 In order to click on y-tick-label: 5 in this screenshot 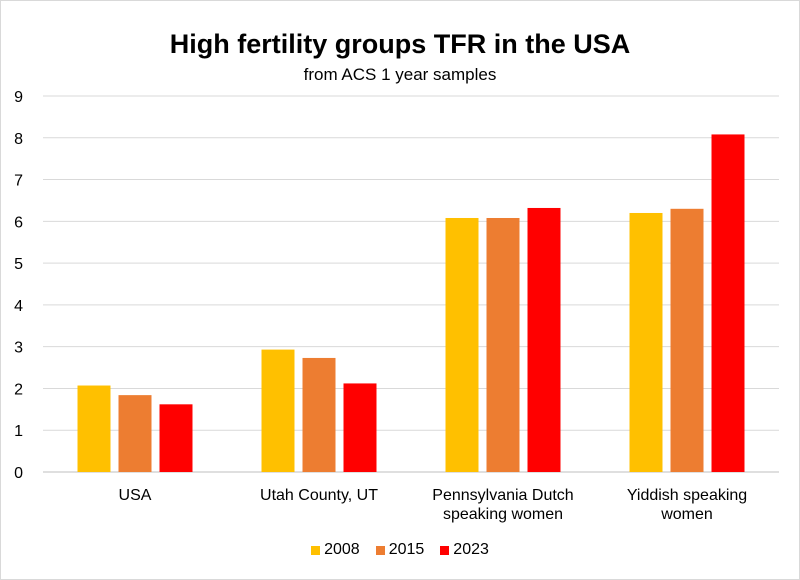, I will do `click(18, 264)`.